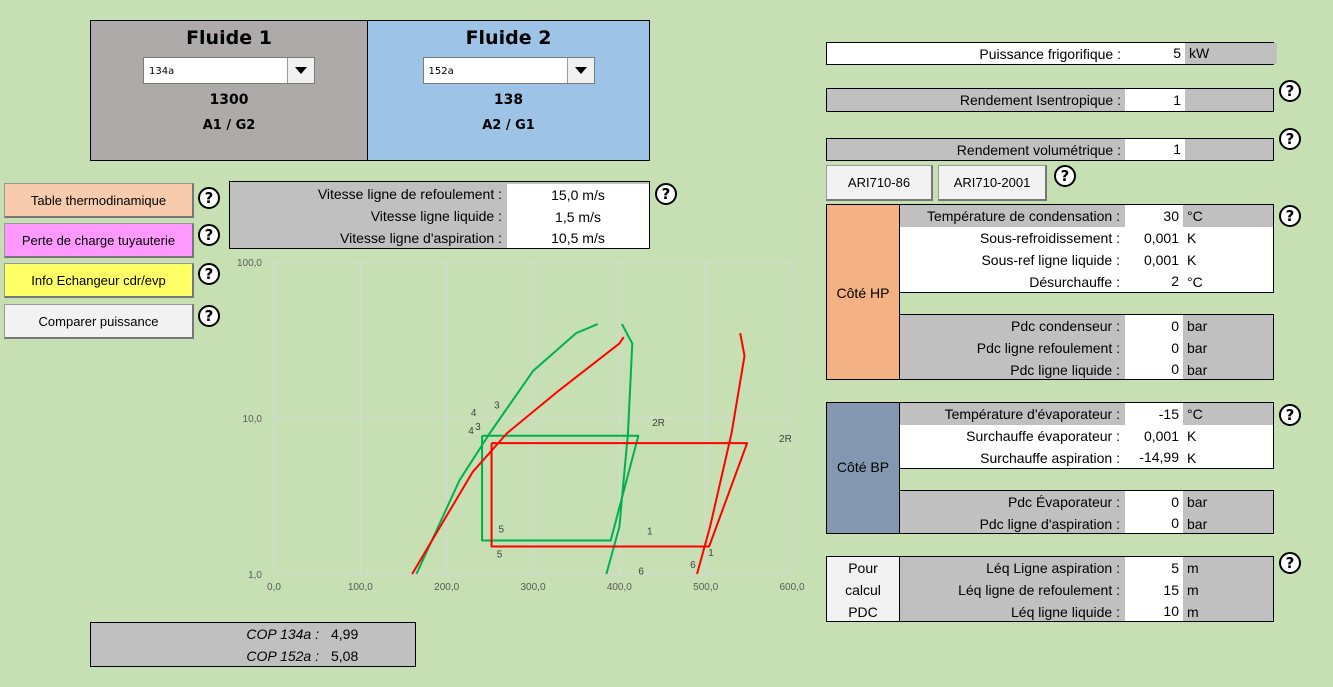  I want to click on cop-value: 5,08, so click(345, 656).